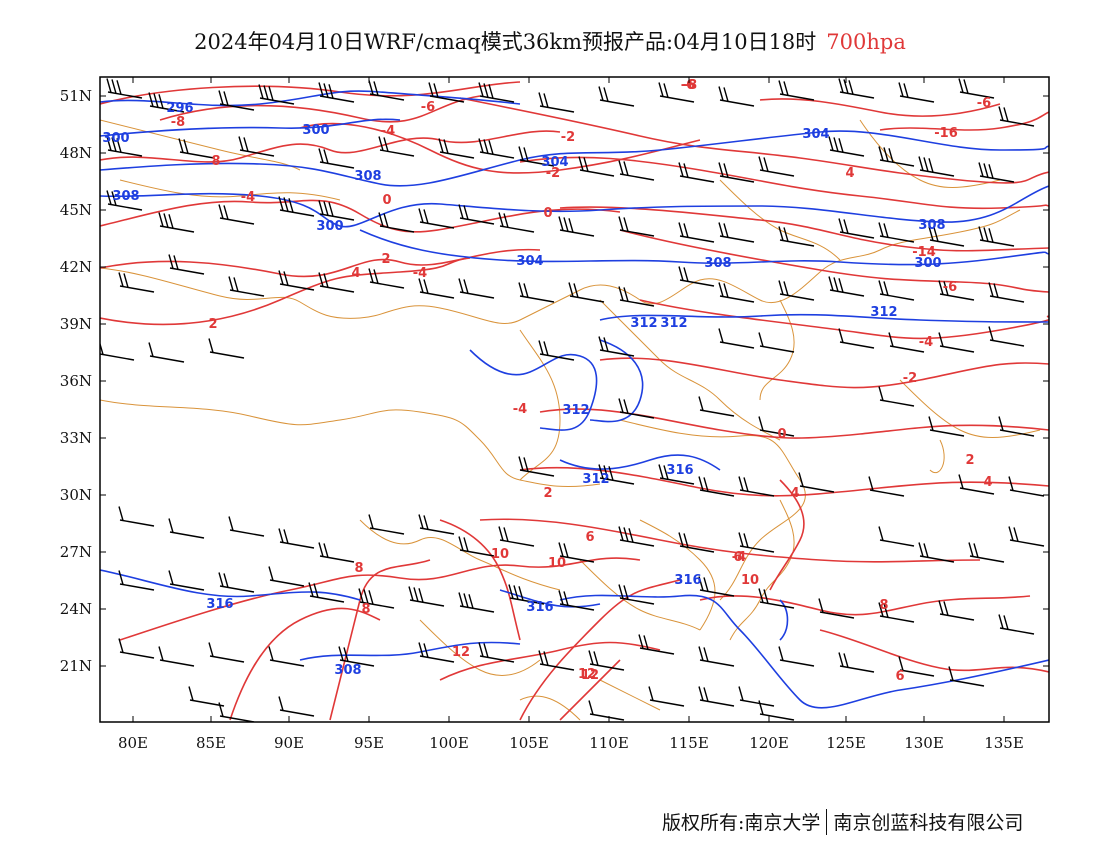 This screenshot has height=850, width=1100. I want to click on temperature-contour-label: -4, so click(926, 342).